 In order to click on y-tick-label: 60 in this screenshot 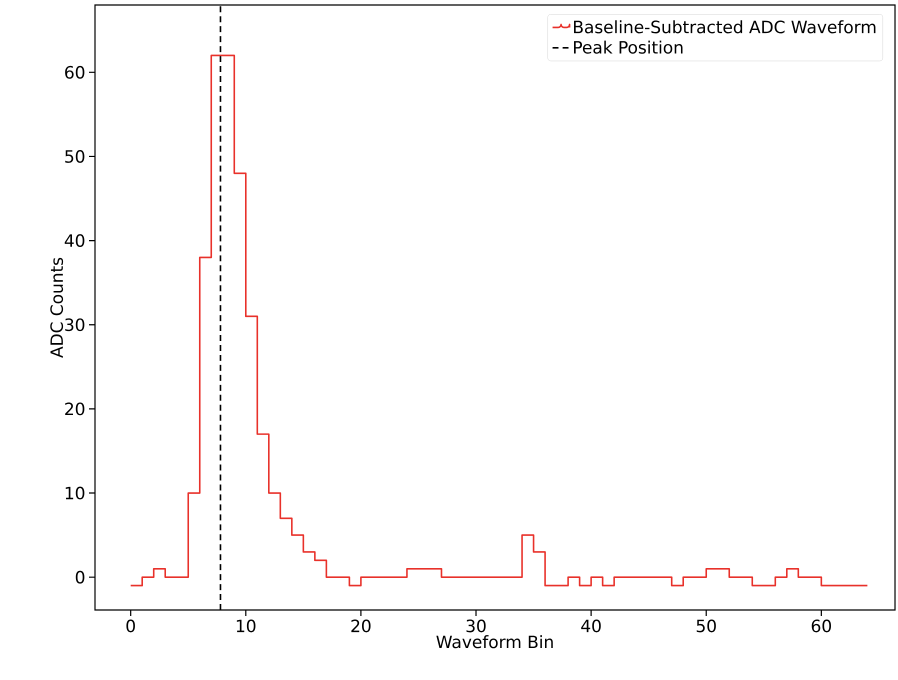, I will do `click(74, 72)`.